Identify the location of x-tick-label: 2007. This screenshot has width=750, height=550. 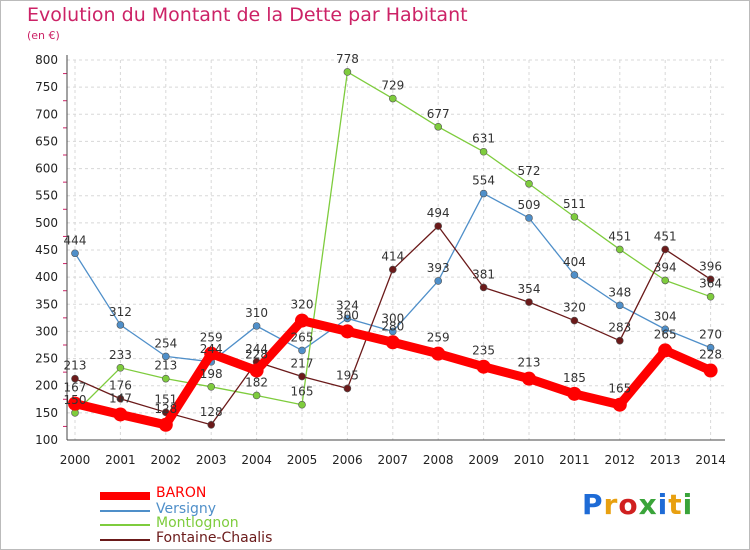
(393, 460).